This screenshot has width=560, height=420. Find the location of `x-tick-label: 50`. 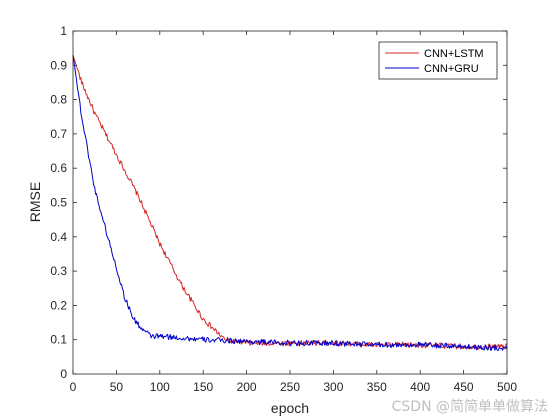

x-tick-label: 50 is located at coordinates (117, 387).